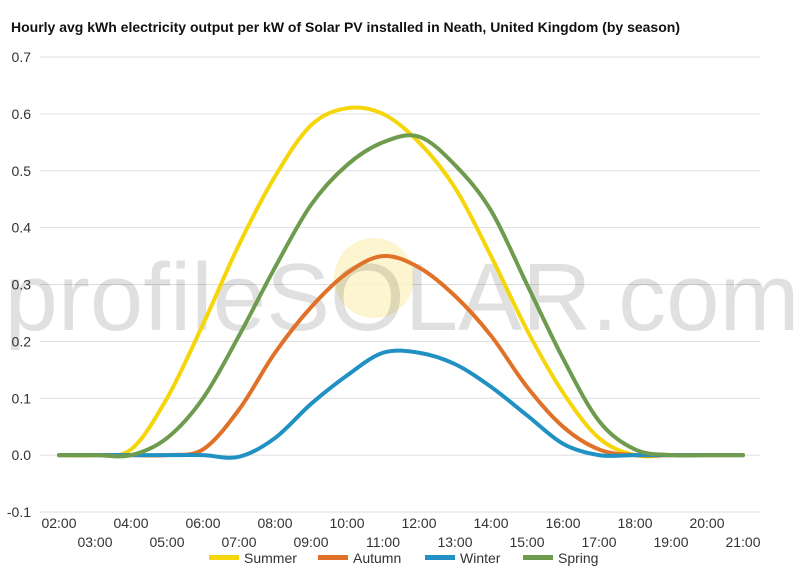  Describe the element at coordinates (562, 523) in the screenshot. I see `x-tick-label: 16:00` at that location.